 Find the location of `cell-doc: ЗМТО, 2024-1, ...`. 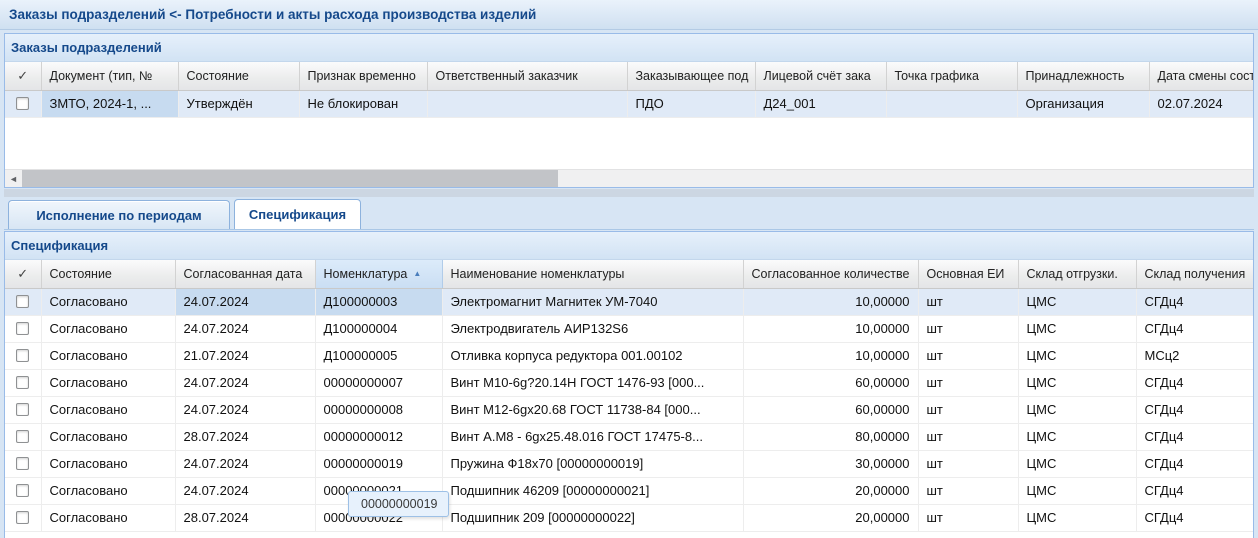

cell-doc: ЗМТО, 2024-1, ... is located at coordinates (110, 104).